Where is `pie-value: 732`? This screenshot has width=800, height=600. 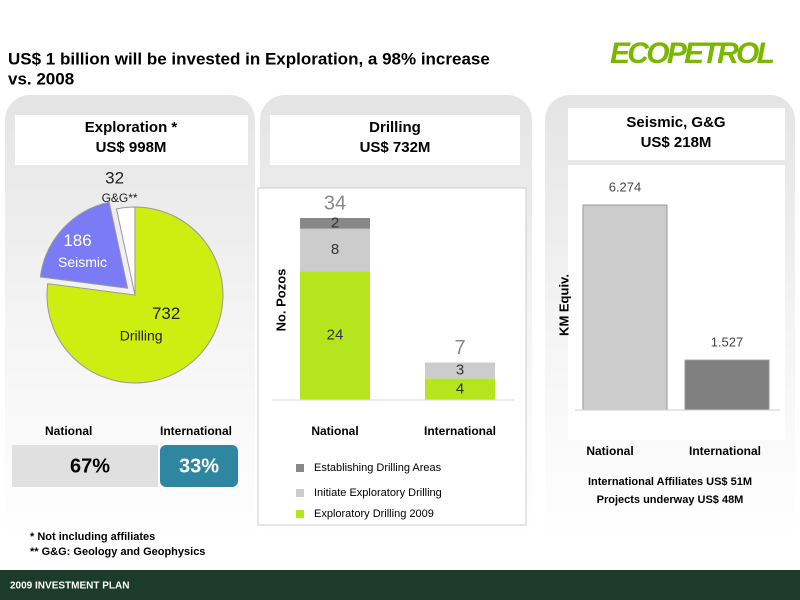
pie-value: 732 is located at coordinates (166, 313).